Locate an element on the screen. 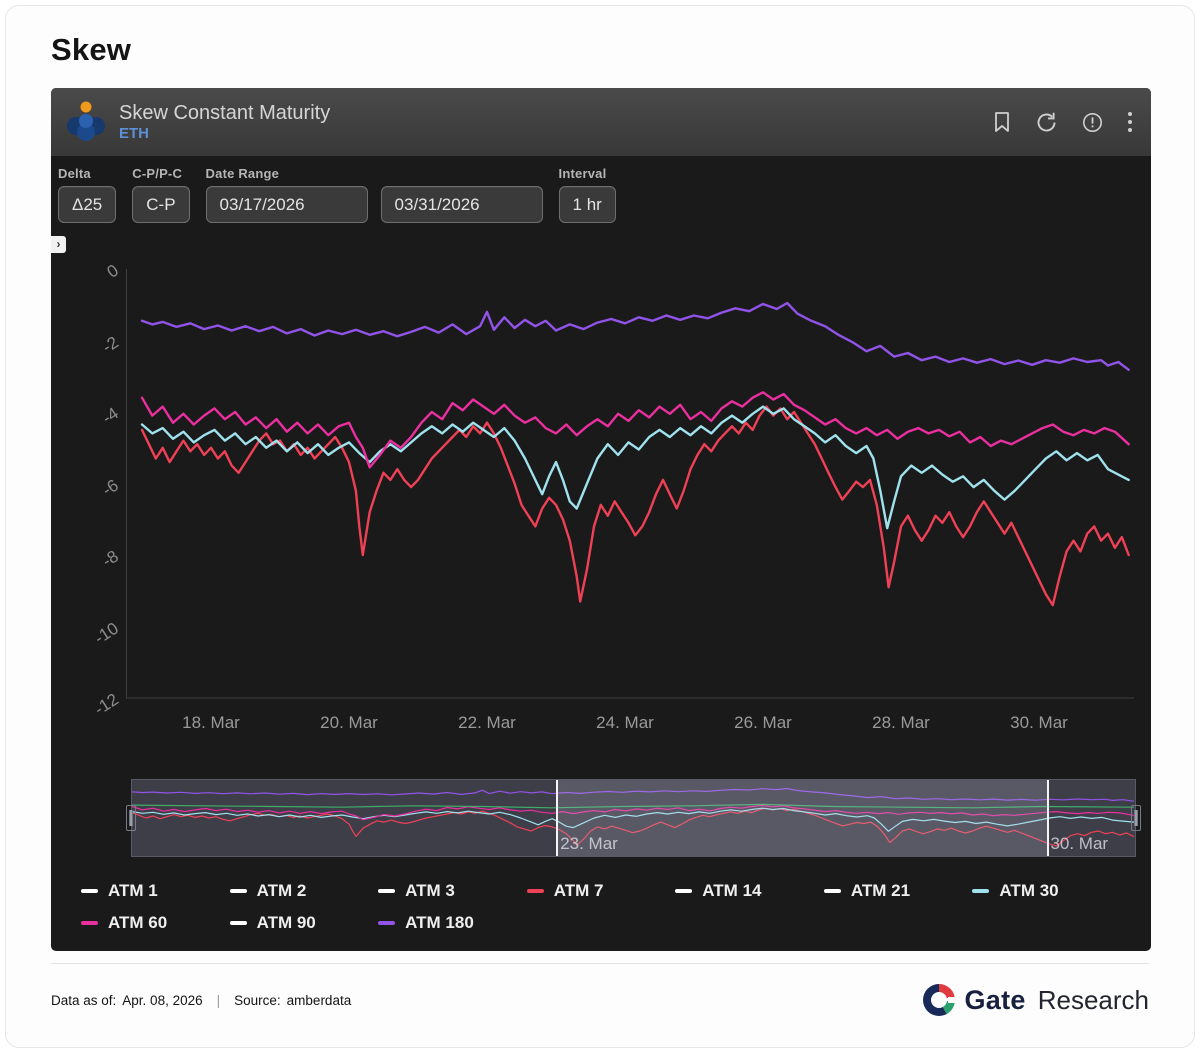 Image resolution: width=1200 pixels, height=1058 pixels. legend-item-atm-30: ATM 30 is located at coordinates (1046, 891).